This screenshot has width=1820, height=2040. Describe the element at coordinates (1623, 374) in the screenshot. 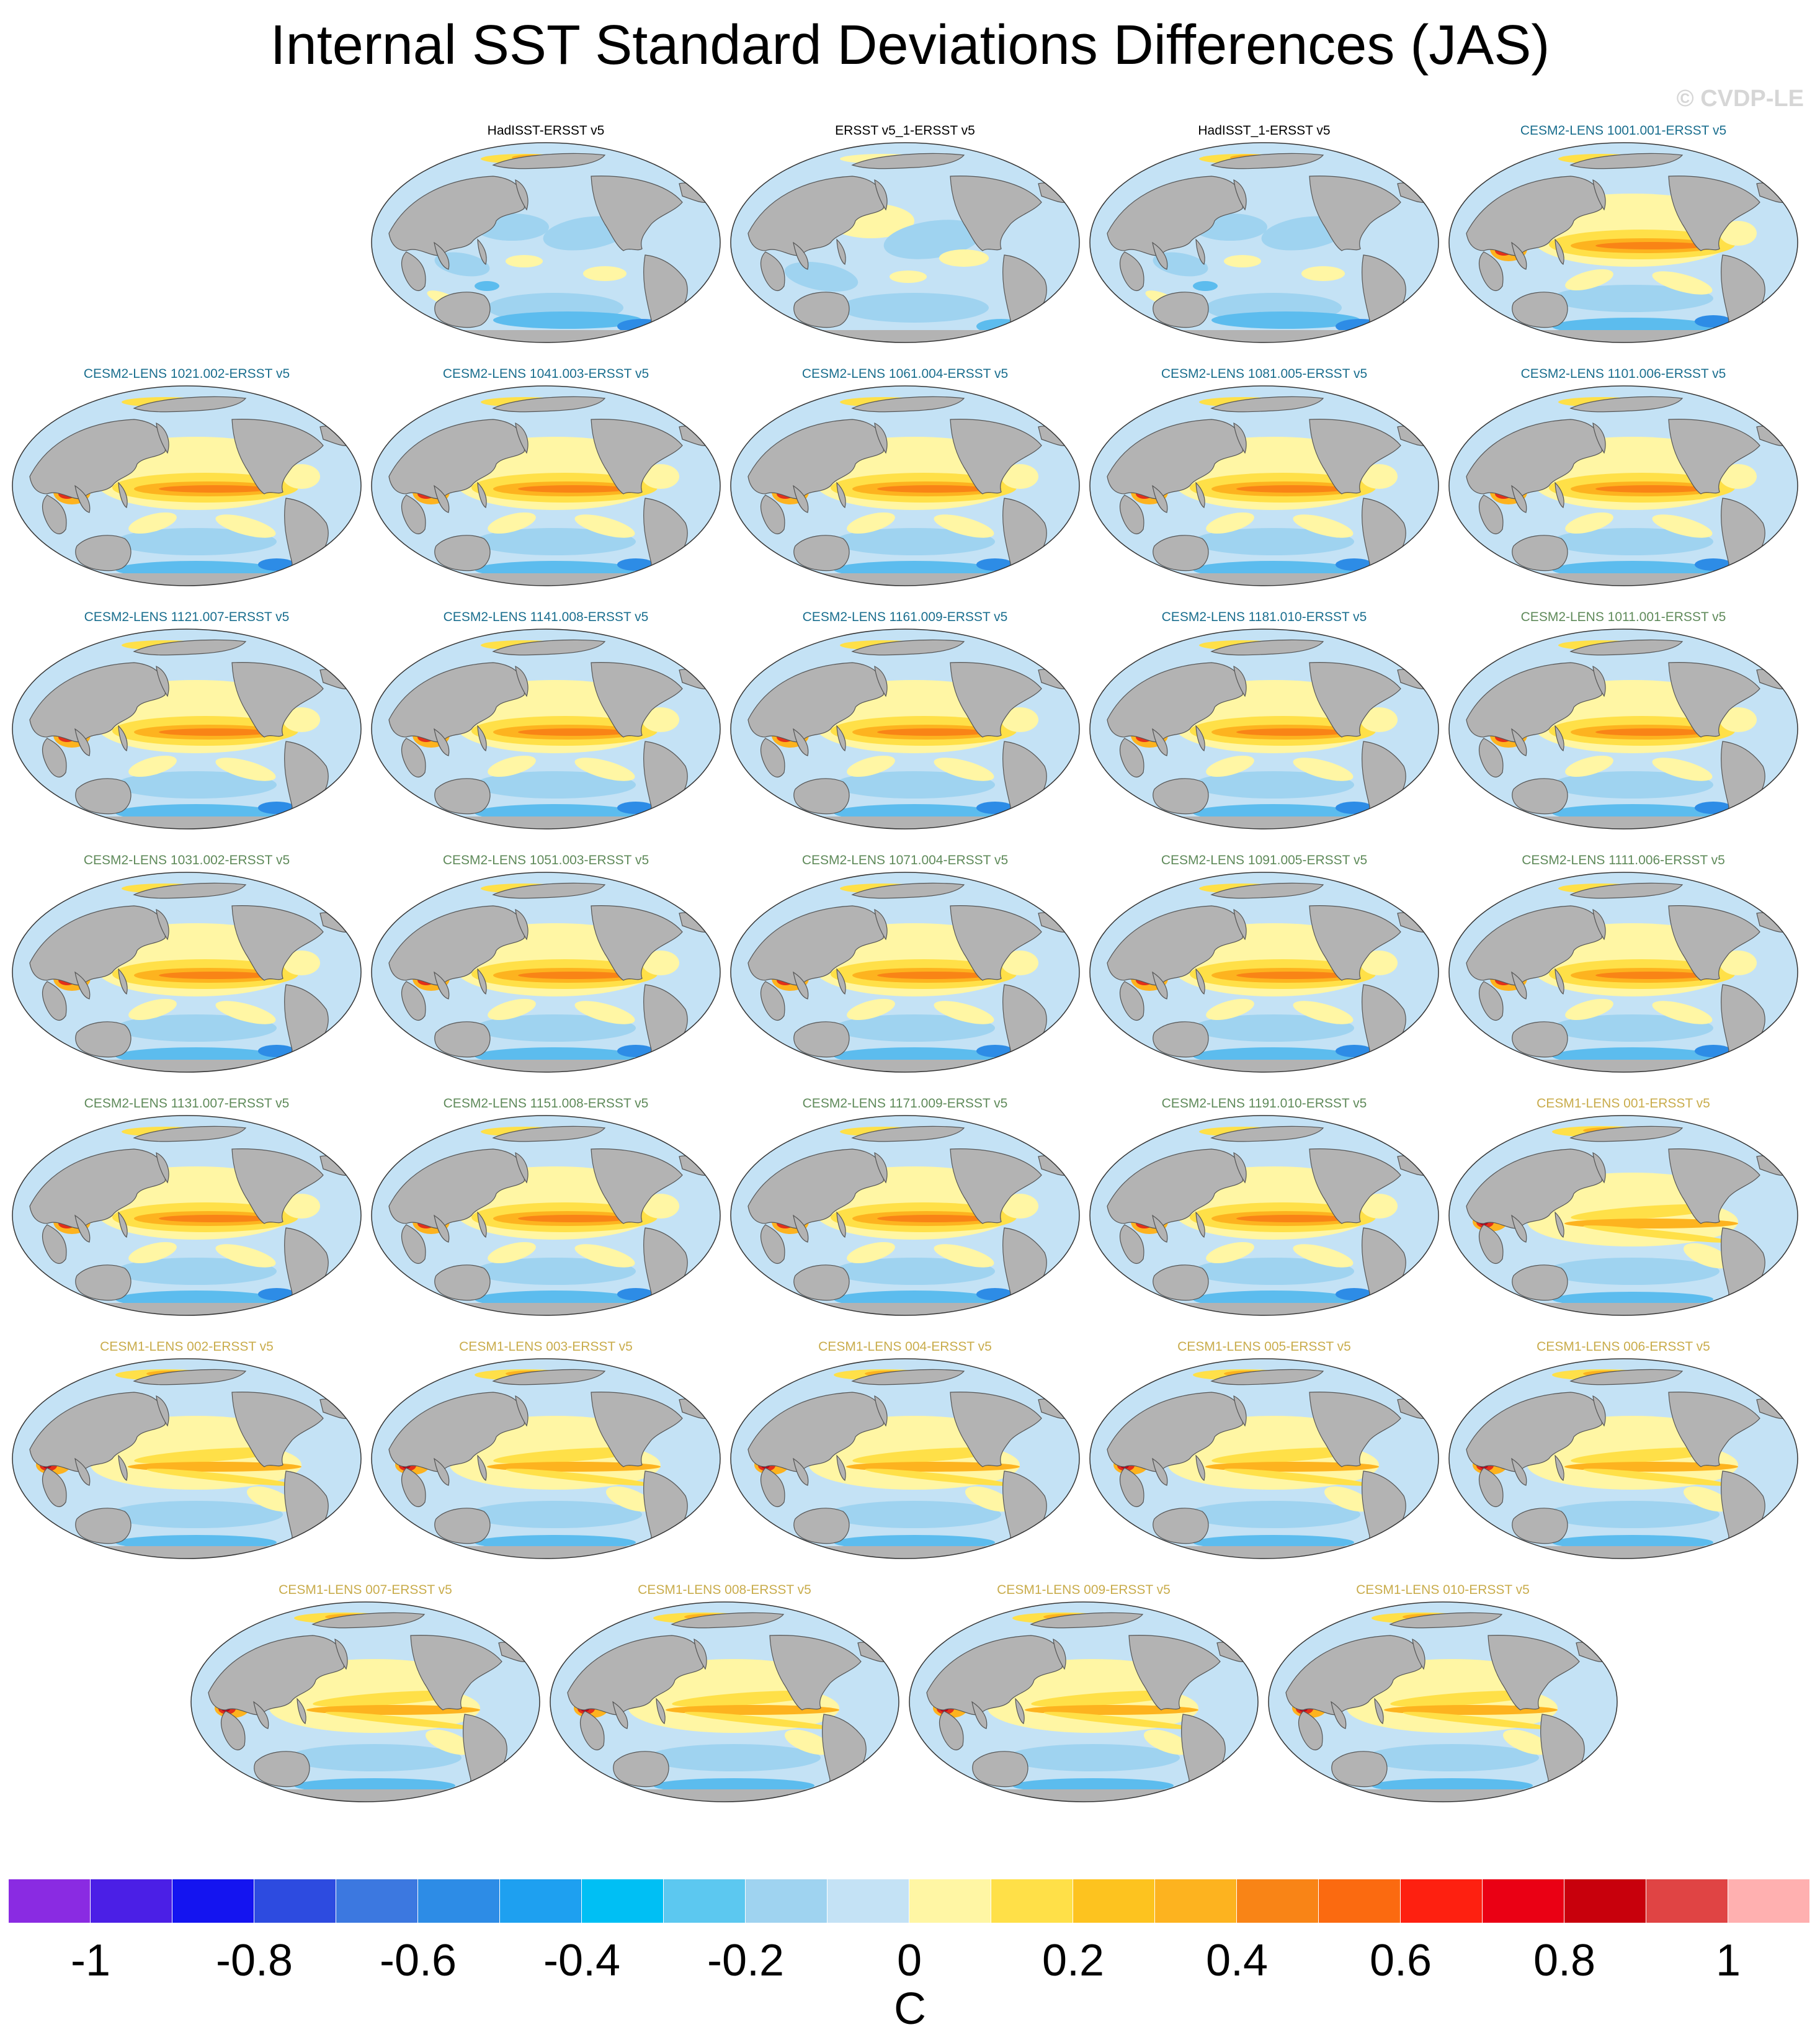

I see `panel-label: CESM2-LENS 1101.006-ERSST v5` at that location.